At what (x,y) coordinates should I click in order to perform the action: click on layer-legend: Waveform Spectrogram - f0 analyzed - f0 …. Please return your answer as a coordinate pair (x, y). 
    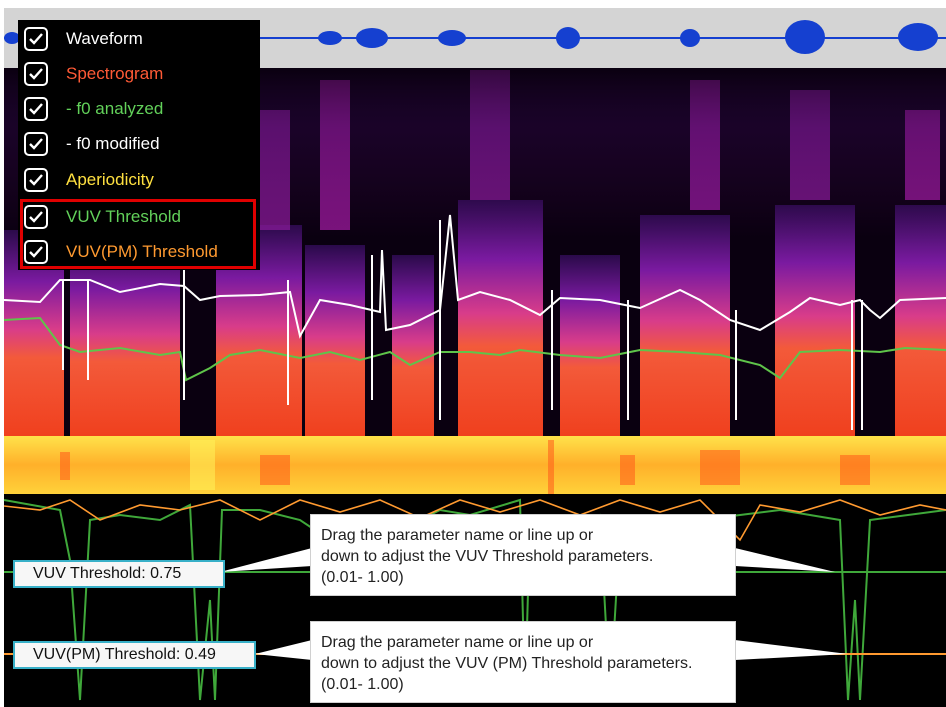
    Looking at the image, I should click on (139, 145).